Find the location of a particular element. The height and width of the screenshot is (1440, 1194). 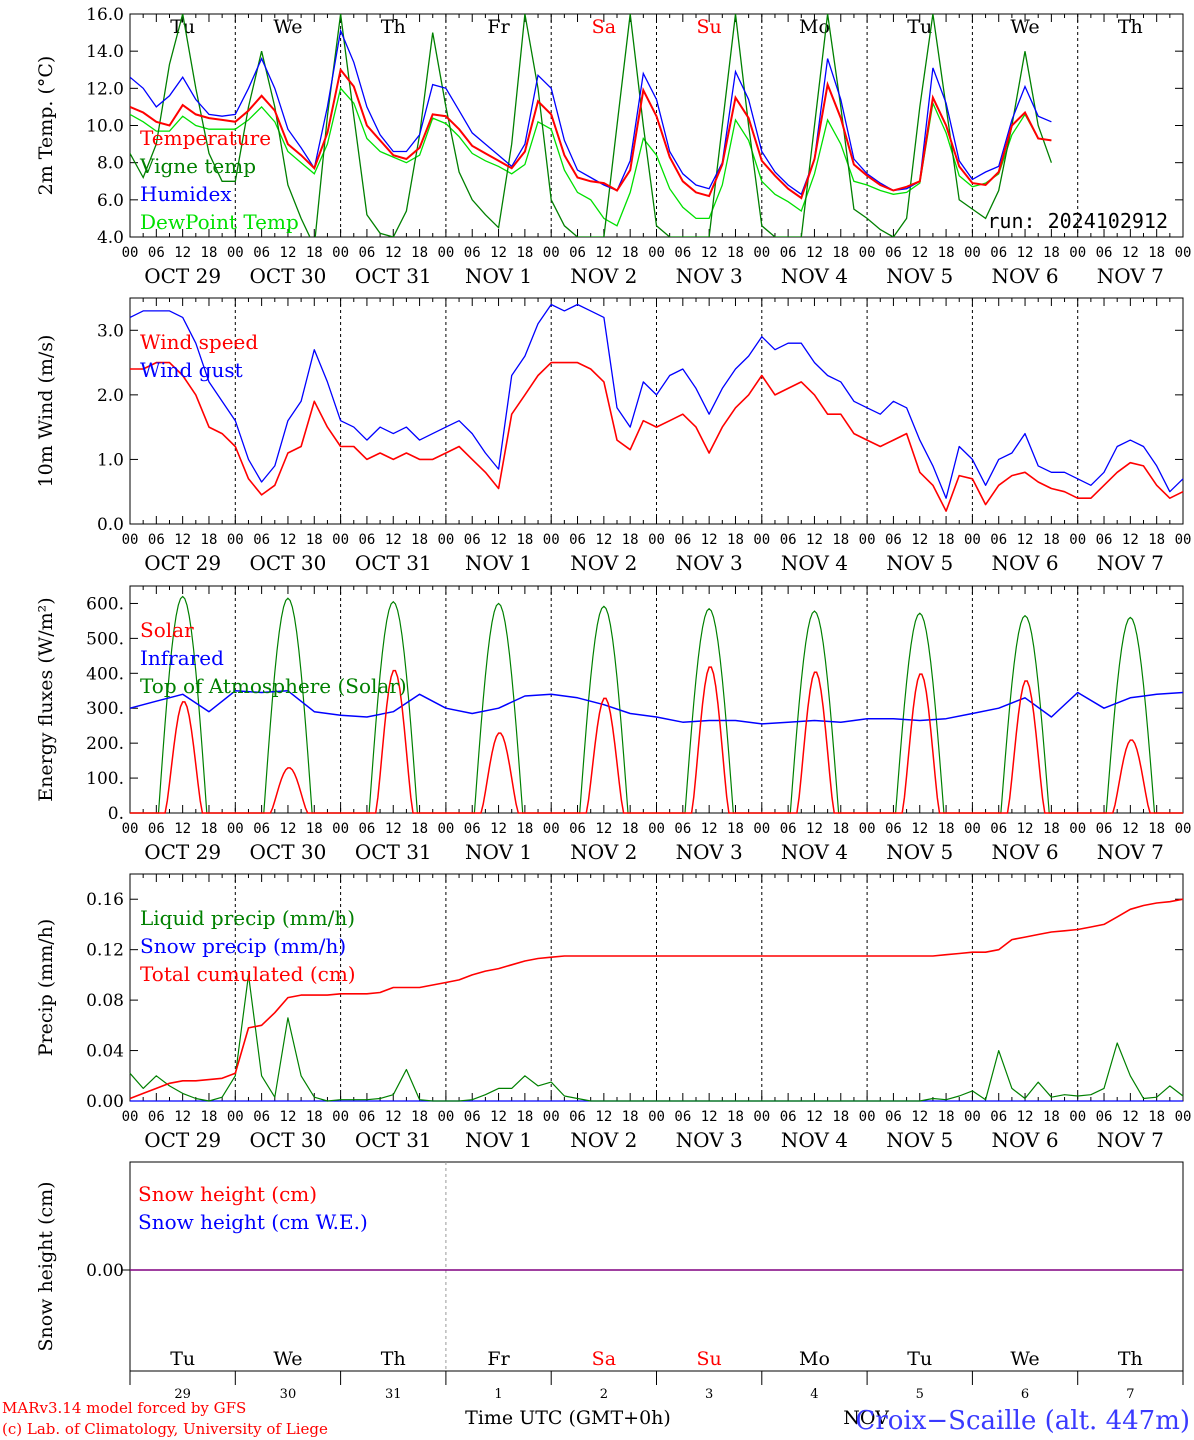

date-label: OCT 31 is located at coordinates (393, 563).